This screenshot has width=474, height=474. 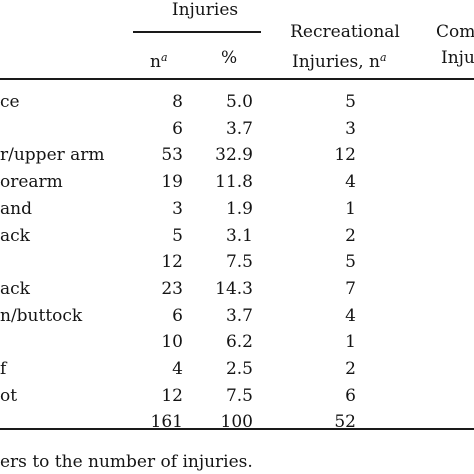 What do you see at coordinates (237, 79) in the screenshot?
I see `header-bottom-rule` at bounding box center [237, 79].